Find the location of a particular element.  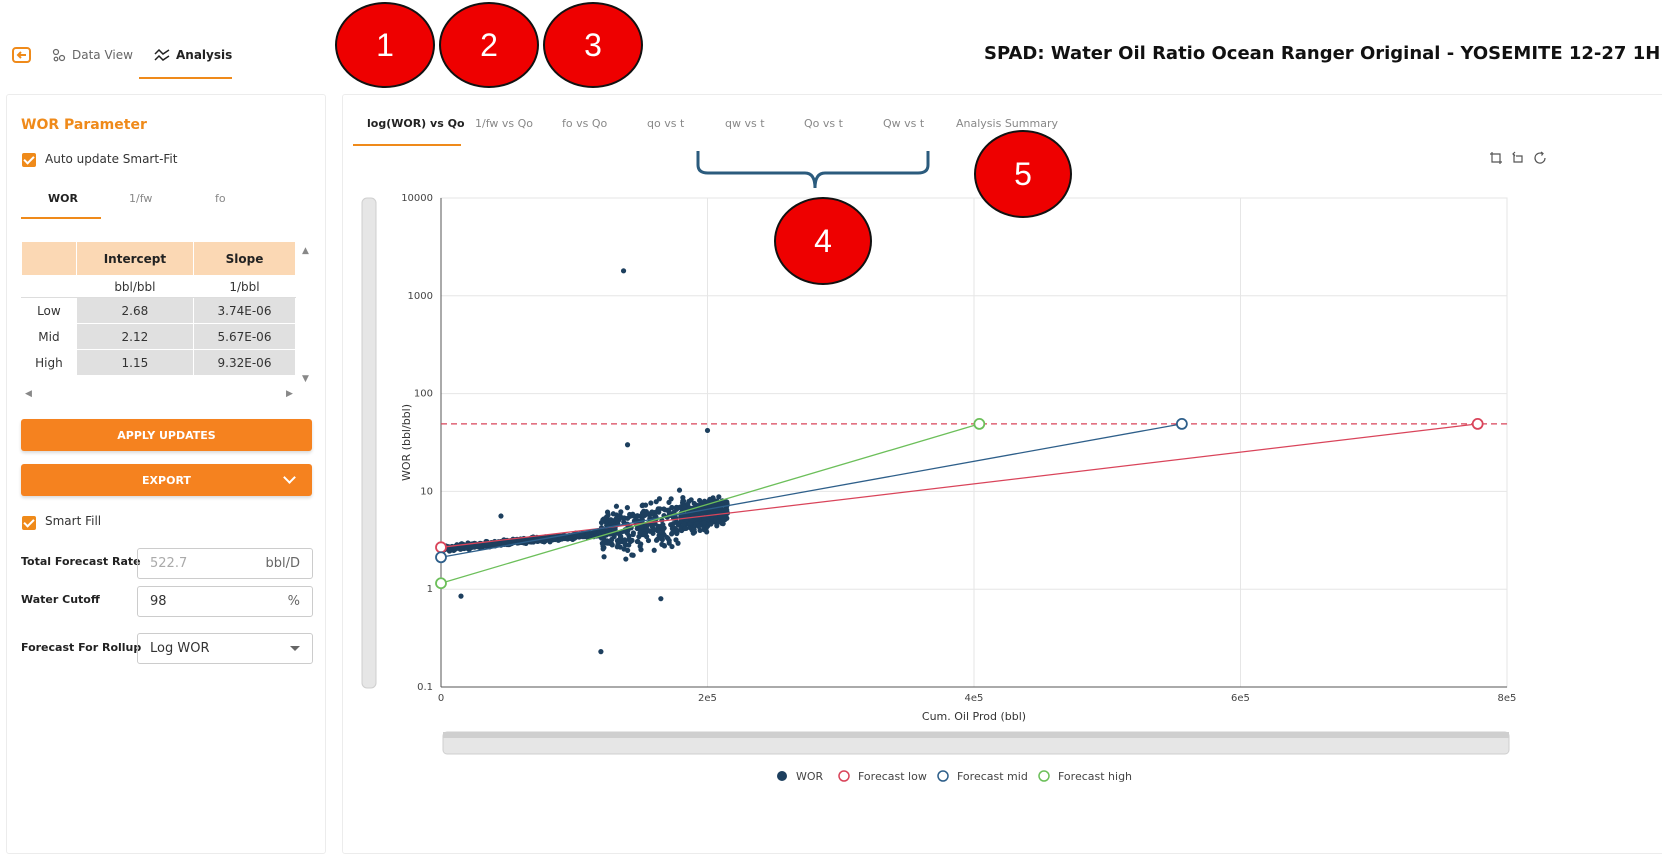

total-forecast-rate-input: 522.7 bbl/D is located at coordinates (225, 563).